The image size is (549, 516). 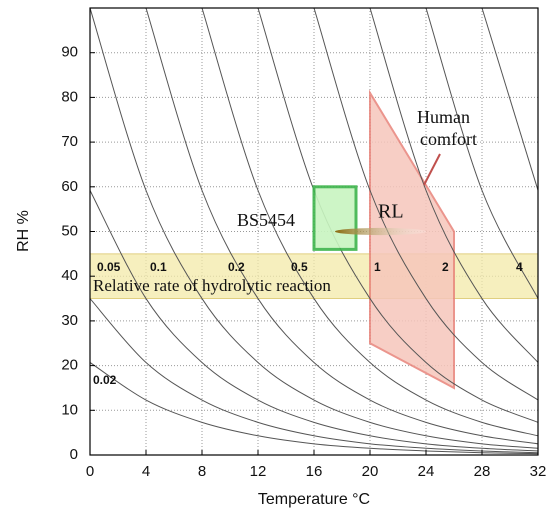 I want to click on rate-label: 1, so click(x=377, y=267).